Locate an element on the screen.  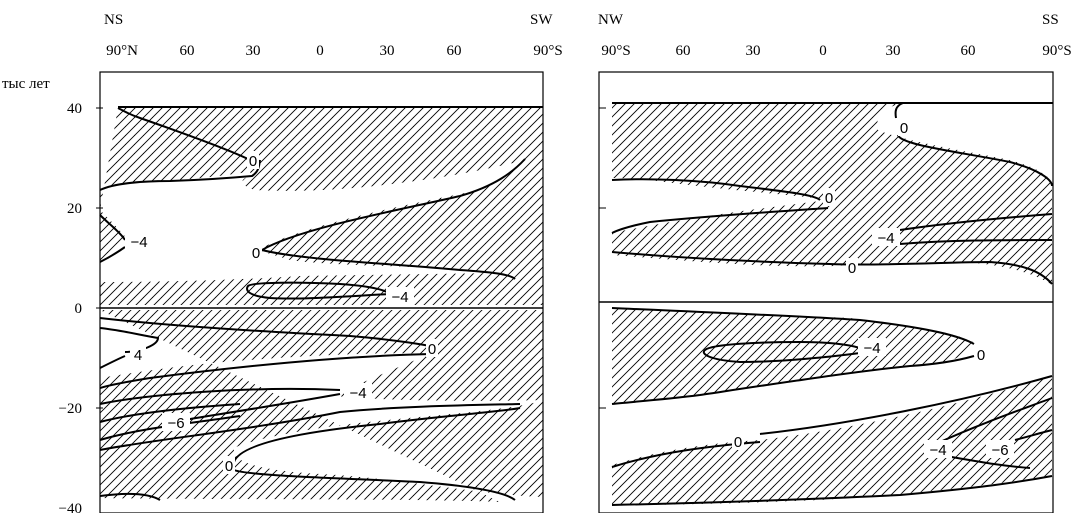
y-tick-label: 40 is located at coordinates (74, 109).